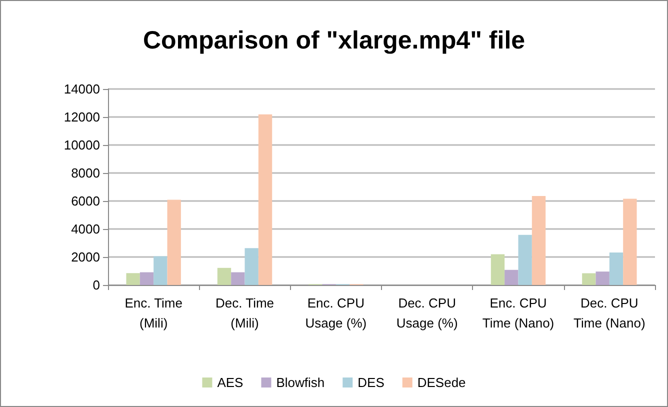 The height and width of the screenshot is (407, 668). Describe the element at coordinates (82, 117) in the screenshot. I see `y-tick-label: 12000` at that location.